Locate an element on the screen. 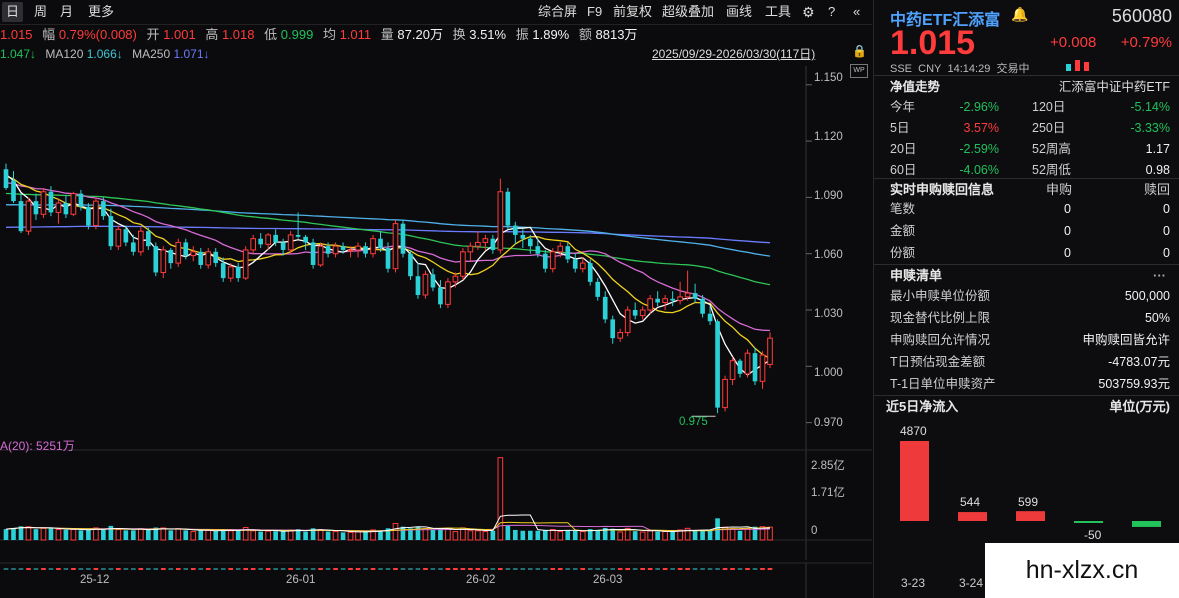  date-range-label: 2025/09/29-2026/03/30(117日) is located at coordinates (734, 54).